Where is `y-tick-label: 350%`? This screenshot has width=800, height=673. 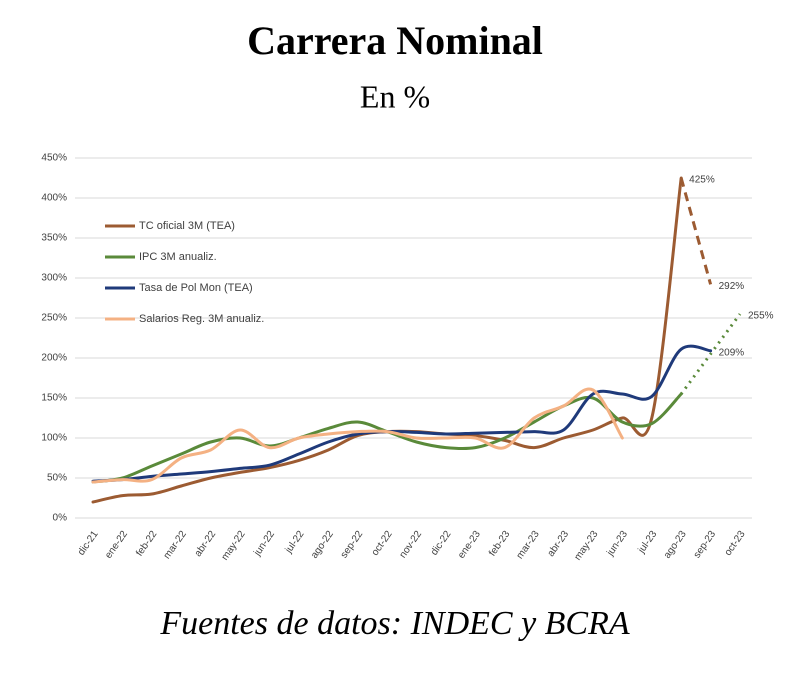 y-tick-label: 350% is located at coordinates (54, 238).